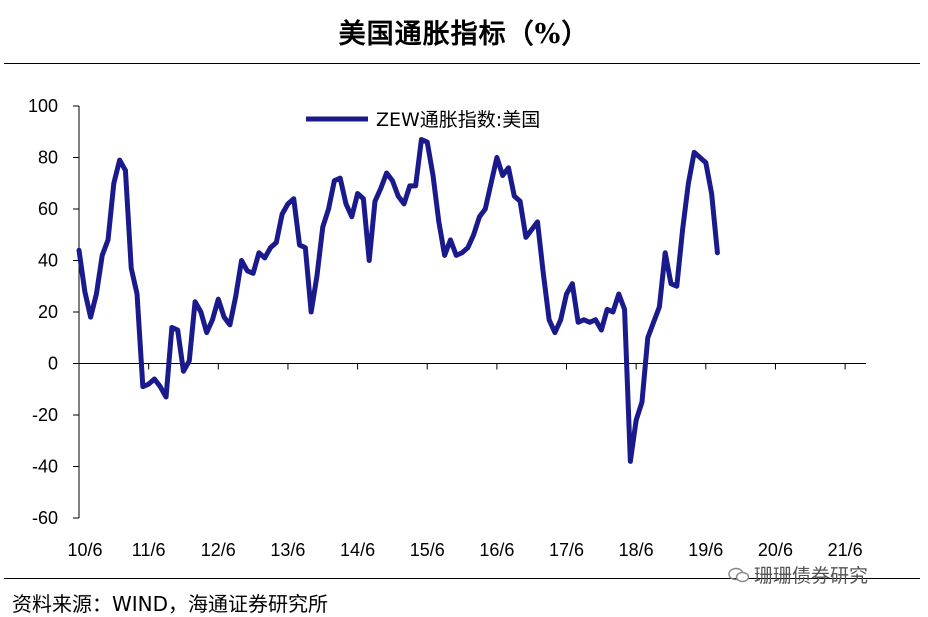 The height and width of the screenshot is (617, 928). I want to click on bottom-rule, so click(462, 578).